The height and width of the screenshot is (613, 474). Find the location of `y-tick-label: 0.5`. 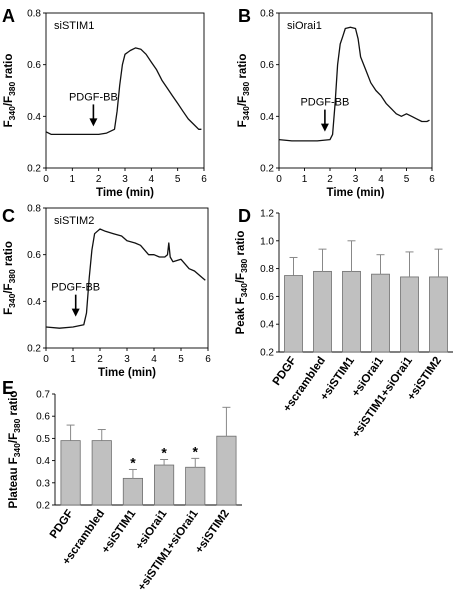

y-tick-label: 0.5 is located at coordinates (43, 439).